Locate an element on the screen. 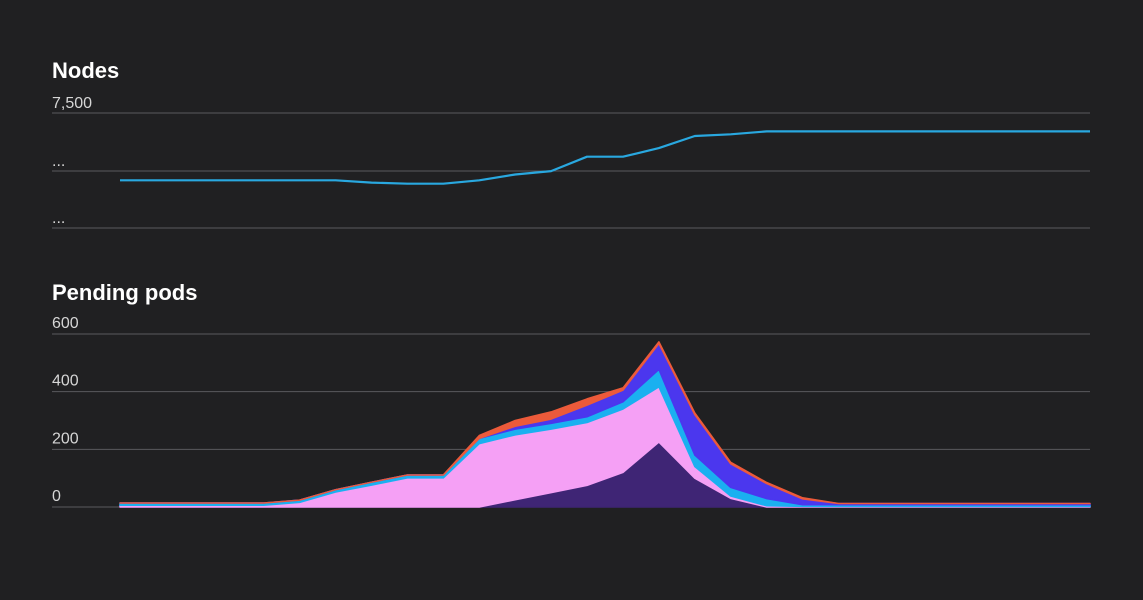 Image resolution: width=1143 pixels, height=600 pixels. pending-pods-y-tick-label: 600 is located at coordinates (65, 323).